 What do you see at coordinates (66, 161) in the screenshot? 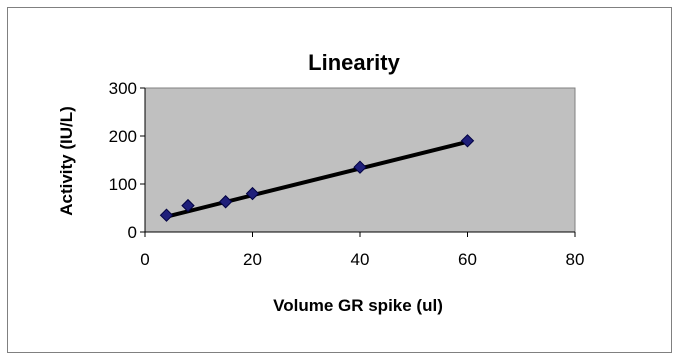
I see `y-axis-title: Activity (IU/L)` at bounding box center [66, 161].